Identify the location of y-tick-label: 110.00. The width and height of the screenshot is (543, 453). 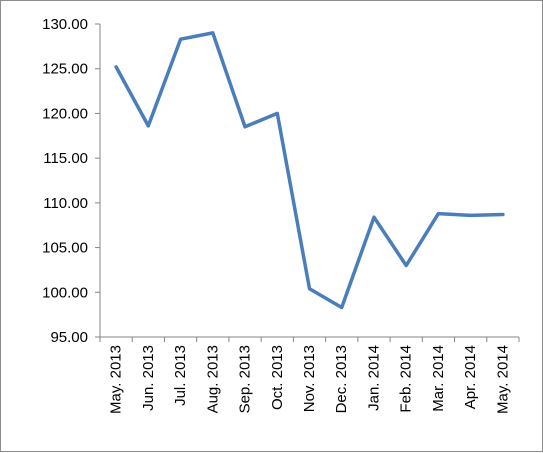
(65, 203).